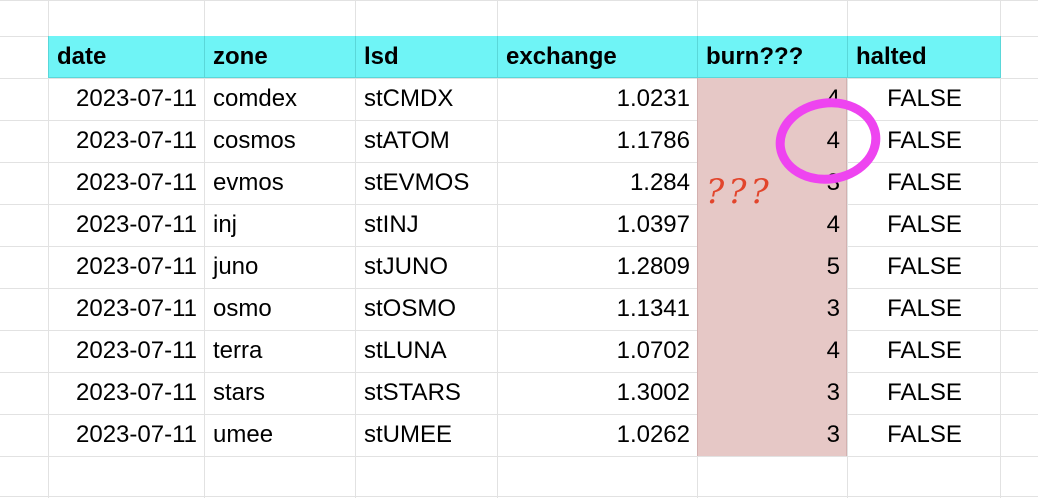 The height and width of the screenshot is (498, 1038). Describe the element at coordinates (407, 140) in the screenshot. I see `cell-lsd: stATOM` at that location.